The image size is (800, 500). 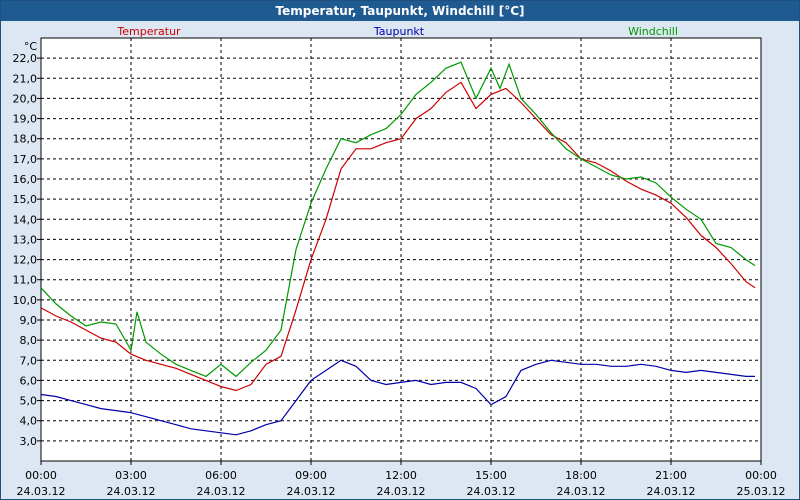 I want to click on chart-title: Temperatur, Taupunkt, Windchill [°C], so click(x=400, y=11).